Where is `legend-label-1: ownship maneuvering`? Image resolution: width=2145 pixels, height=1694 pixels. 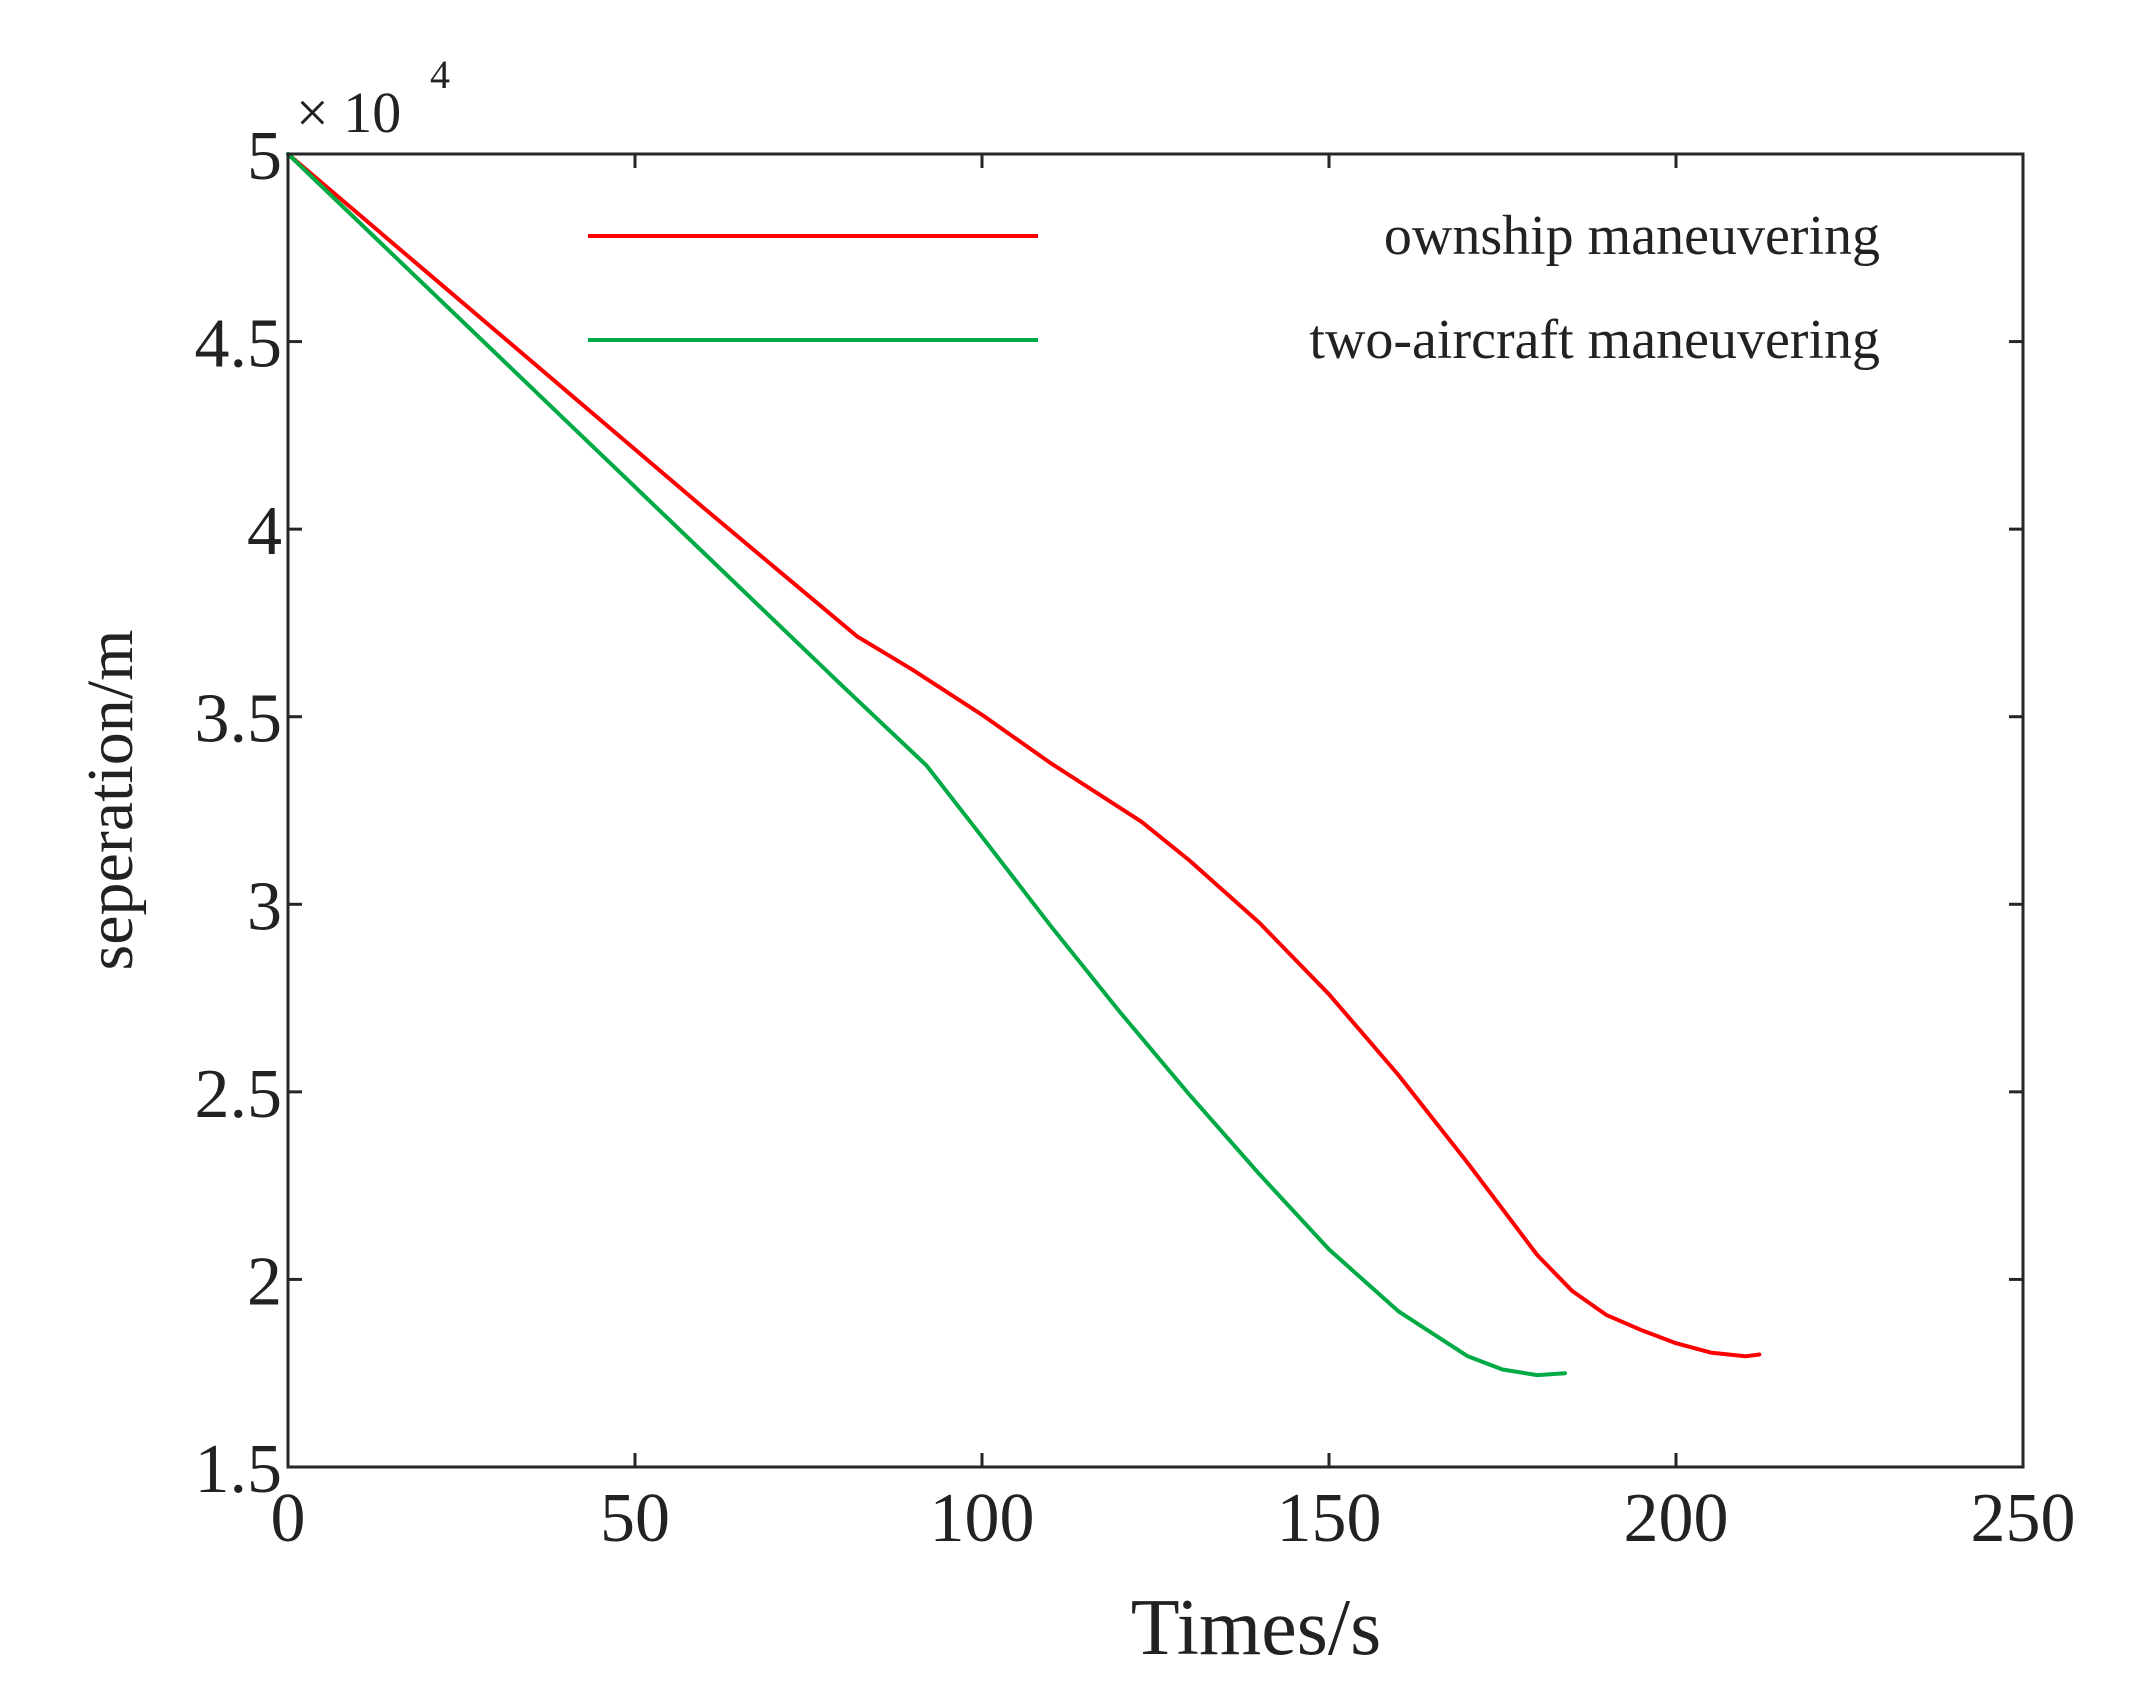
legend-label-1: ownship maneuvering is located at coordinates (1632, 236).